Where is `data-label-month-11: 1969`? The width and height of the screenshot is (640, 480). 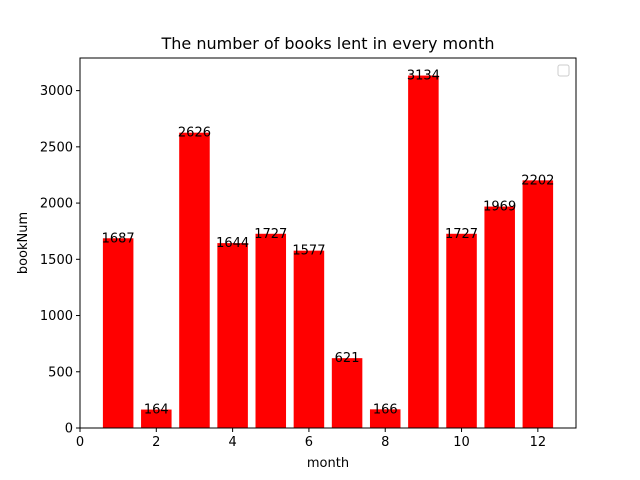 data-label-month-11: 1969 is located at coordinates (499, 207).